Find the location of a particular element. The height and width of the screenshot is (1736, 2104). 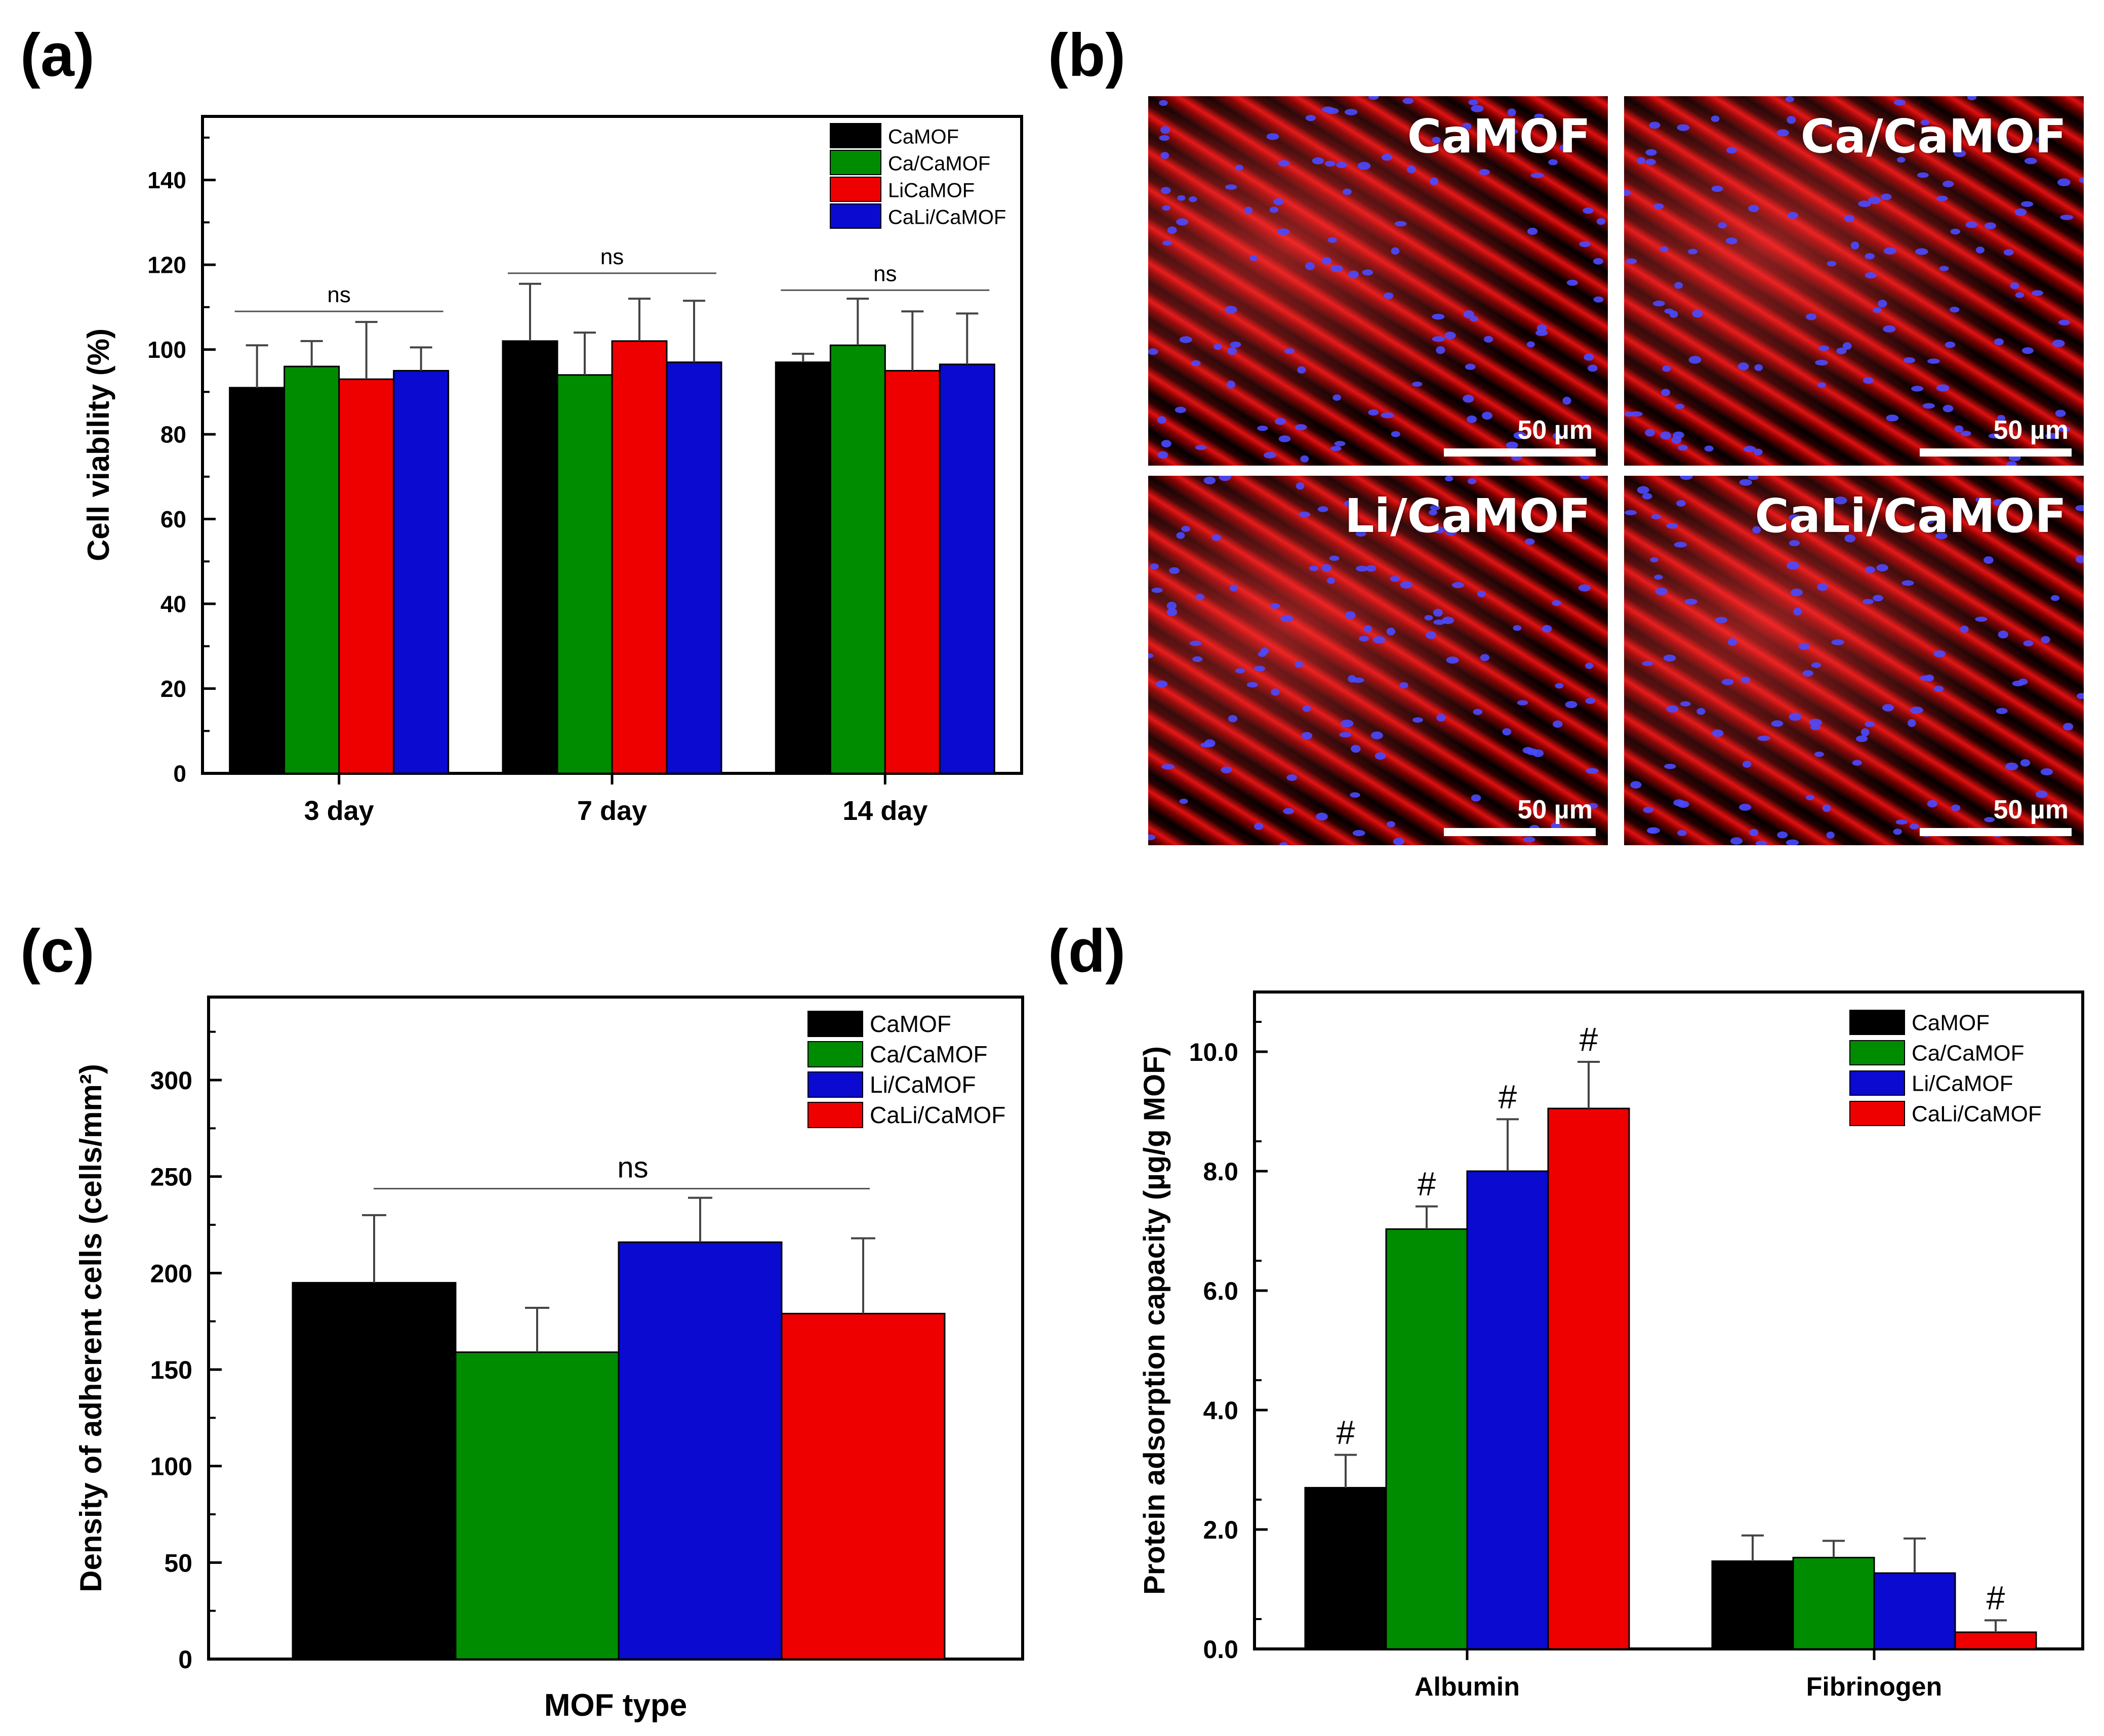

y-tick-label: 250 is located at coordinates (171, 1177).